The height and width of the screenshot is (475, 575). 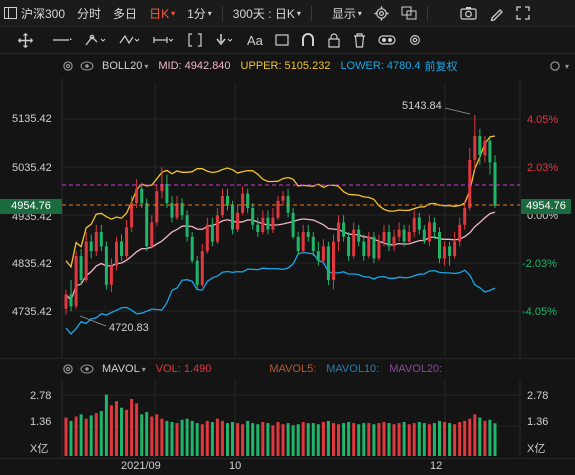 I want to click on vol-tick: 2.78, so click(x=41, y=396).